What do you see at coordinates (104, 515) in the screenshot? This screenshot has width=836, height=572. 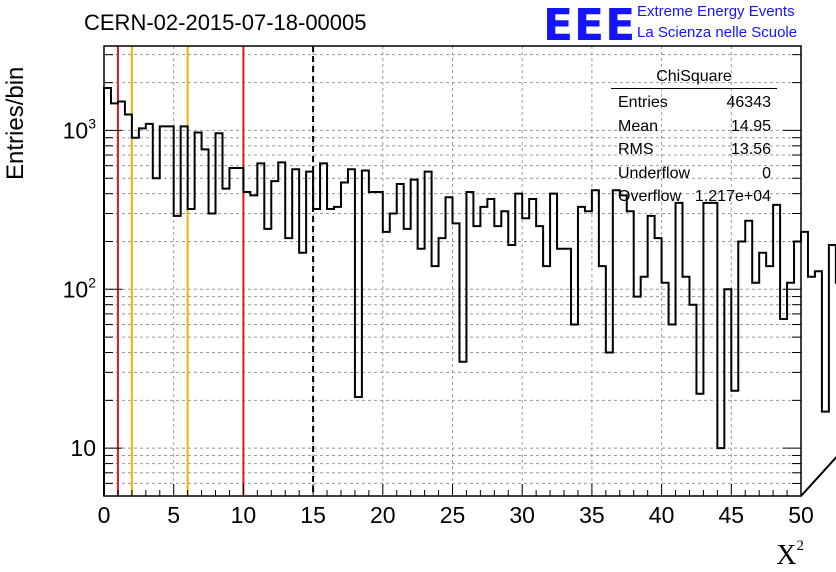 I see `x-tick-label: 0` at bounding box center [104, 515].